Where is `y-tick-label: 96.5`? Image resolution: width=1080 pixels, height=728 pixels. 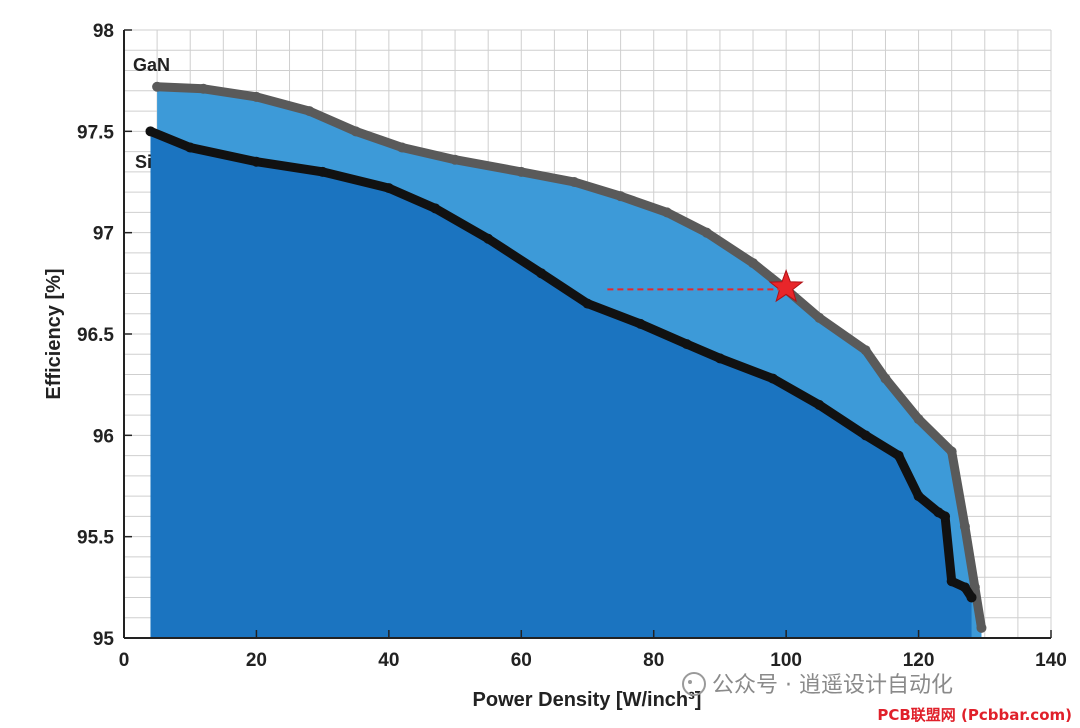
y-tick-label: 96.5 is located at coordinates (95, 335).